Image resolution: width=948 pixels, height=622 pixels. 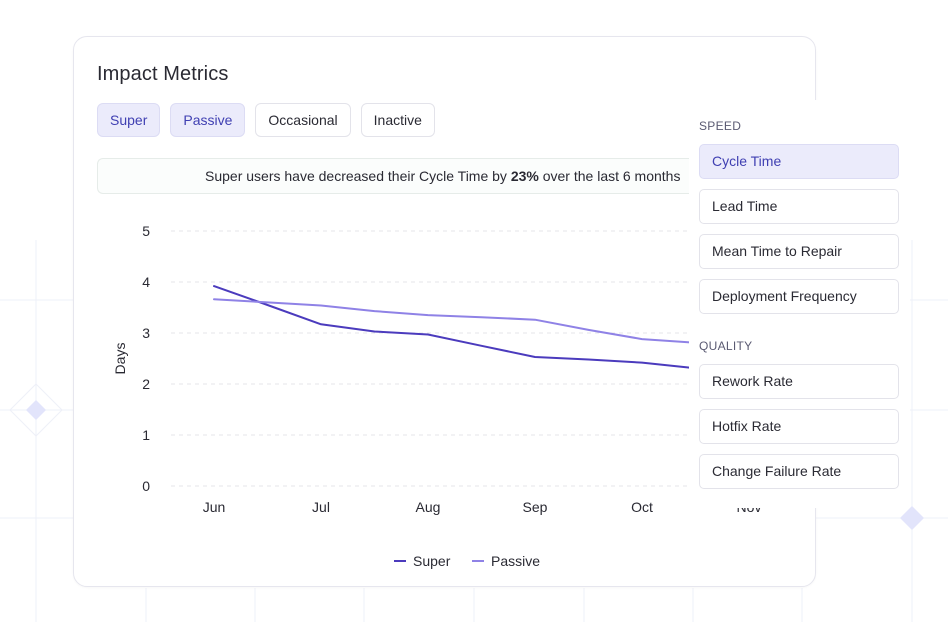 What do you see at coordinates (120, 359) in the screenshot?
I see `y-axis-label: Days` at bounding box center [120, 359].